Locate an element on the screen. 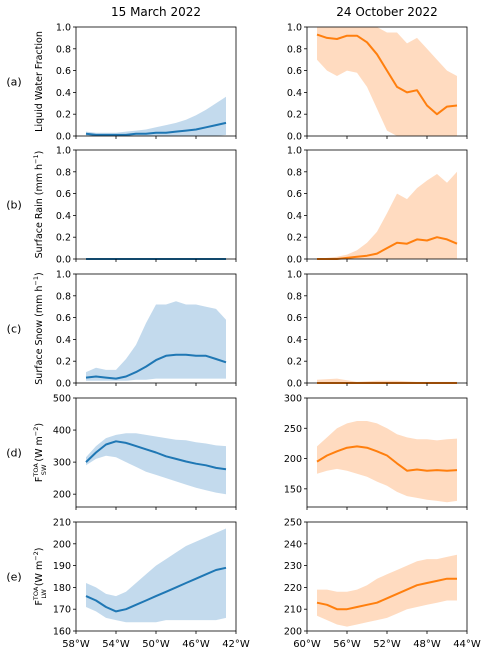  panel-e-left: 160 170 180 190 200 210 58°W 54°W 50°W 46°W 42°W is located at coordinates (151, 584).